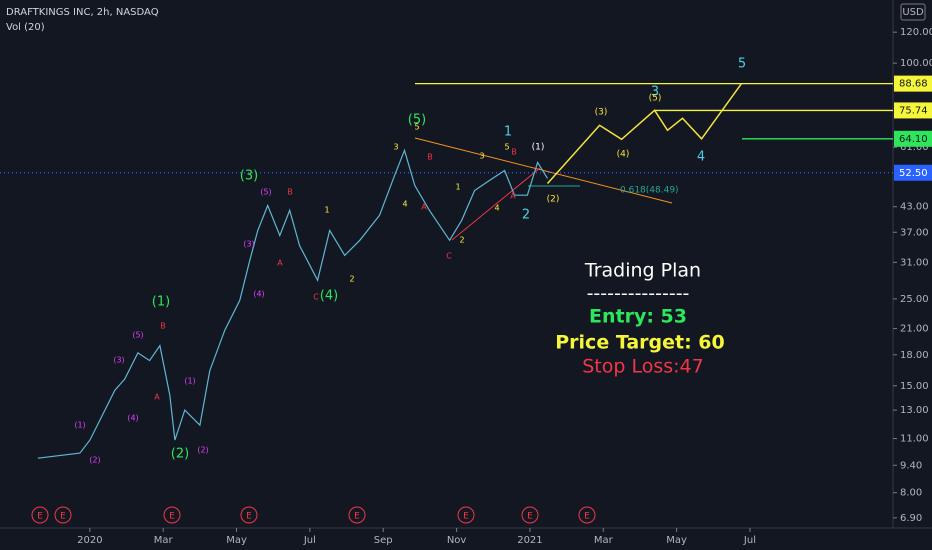  Describe the element at coordinates (642, 271) in the screenshot. I see `plan-title: Trading Plan` at that location.